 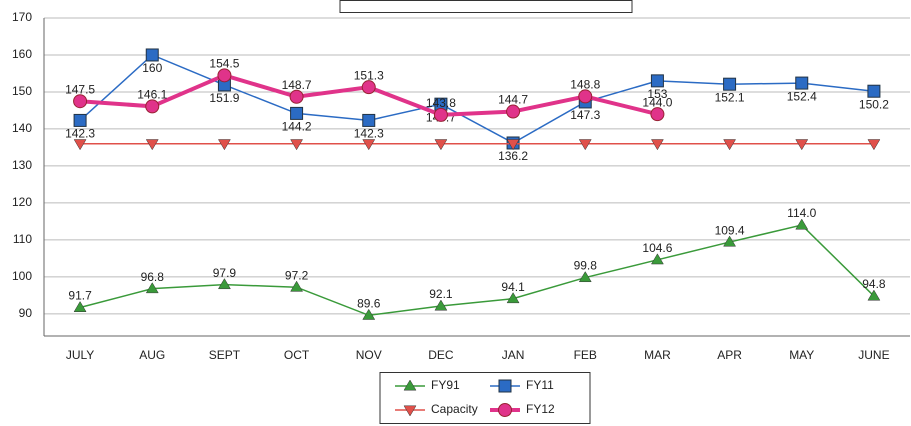 I want to click on data-label: 147.5, so click(x=80, y=89).